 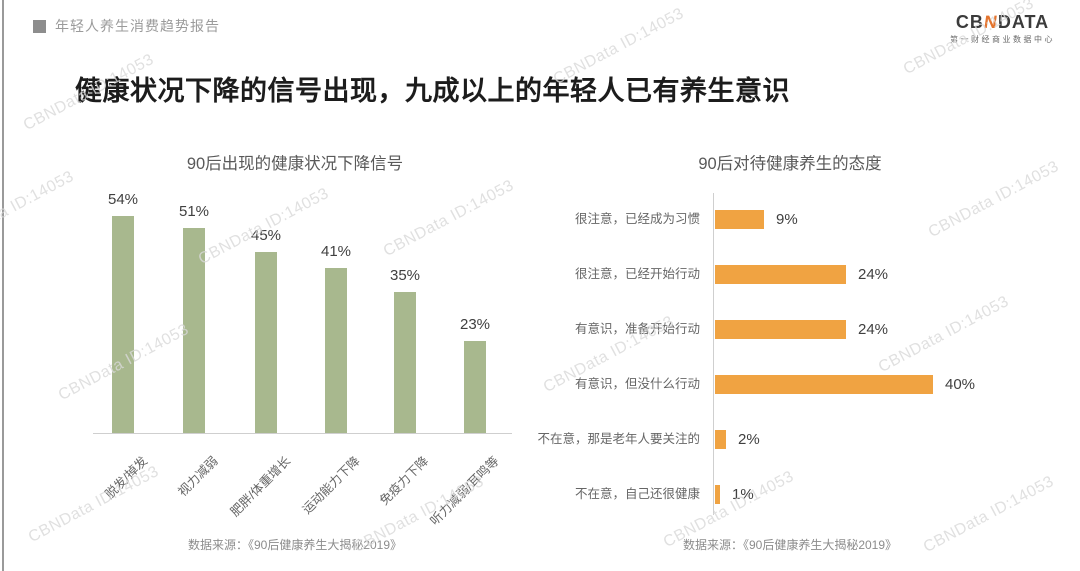 I want to click on category-label: 听力减弱/耳鸣等, so click(x=464, y=491).